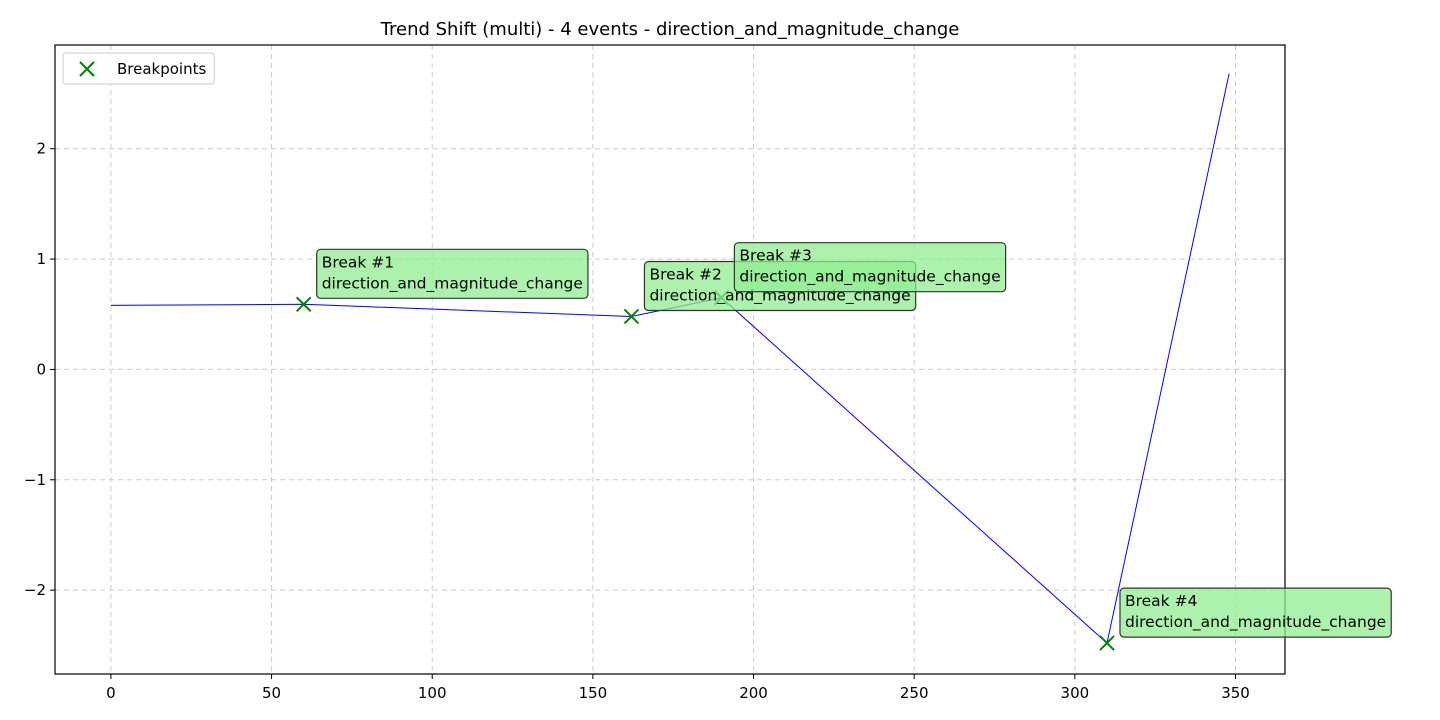 The image size is (1440, 720). Describe the element at coordinates (111, 693) in the screenshot. I see `x-tick-label: 0` at that location.